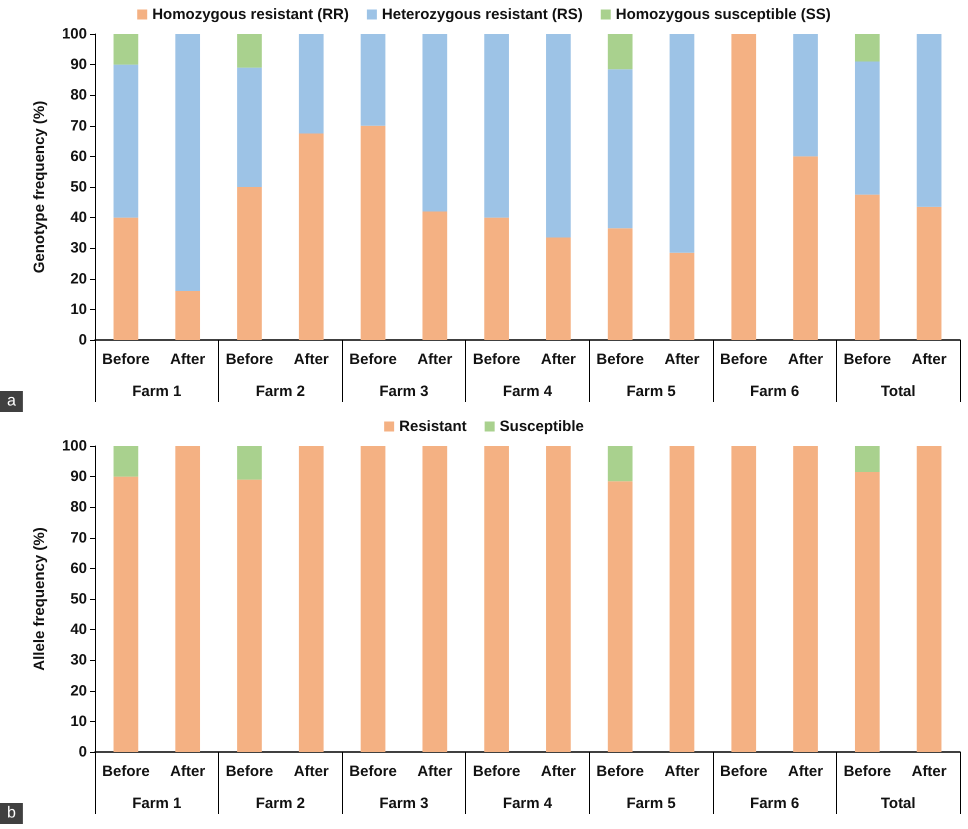 The image size is (968, 829). Describe the element at coordinates (78, 629) in the screenshot. I see `y-tick-label: 40` at that location.